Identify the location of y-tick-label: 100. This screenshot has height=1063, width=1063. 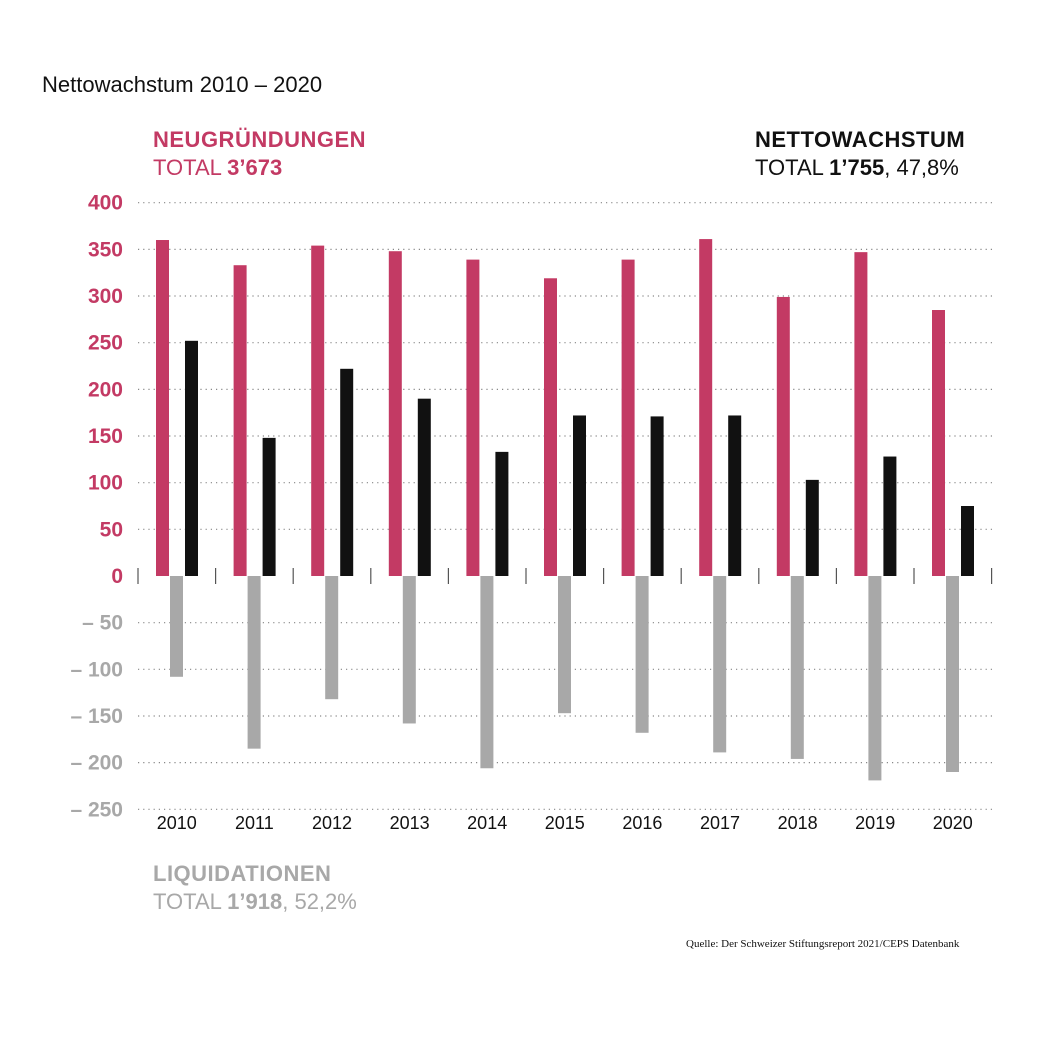
(105, 483).